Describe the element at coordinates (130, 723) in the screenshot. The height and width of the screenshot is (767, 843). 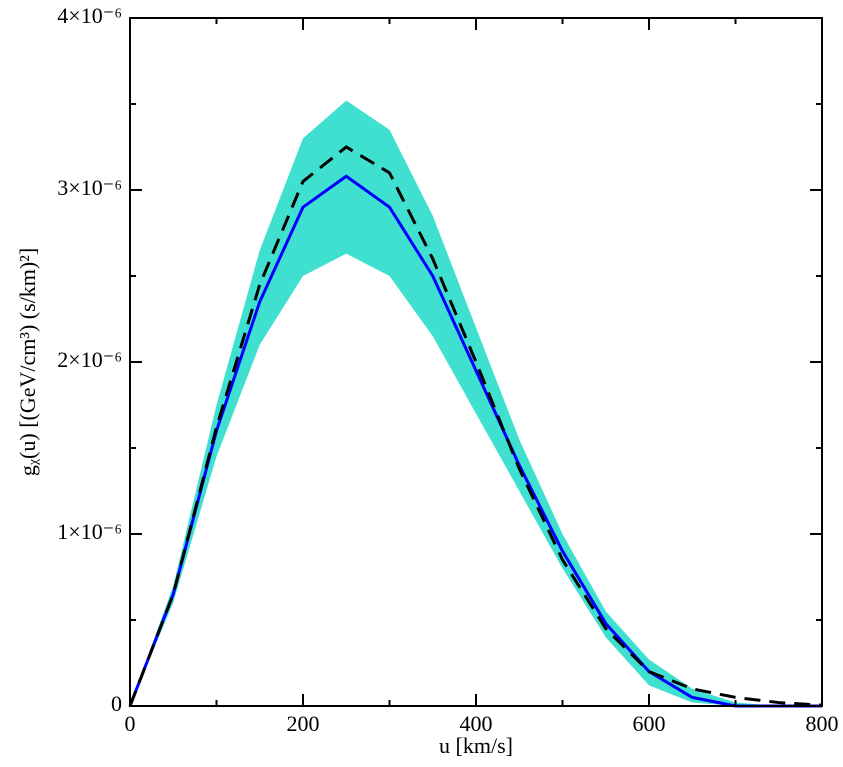
I see `x-tick-label: 0` at that location.